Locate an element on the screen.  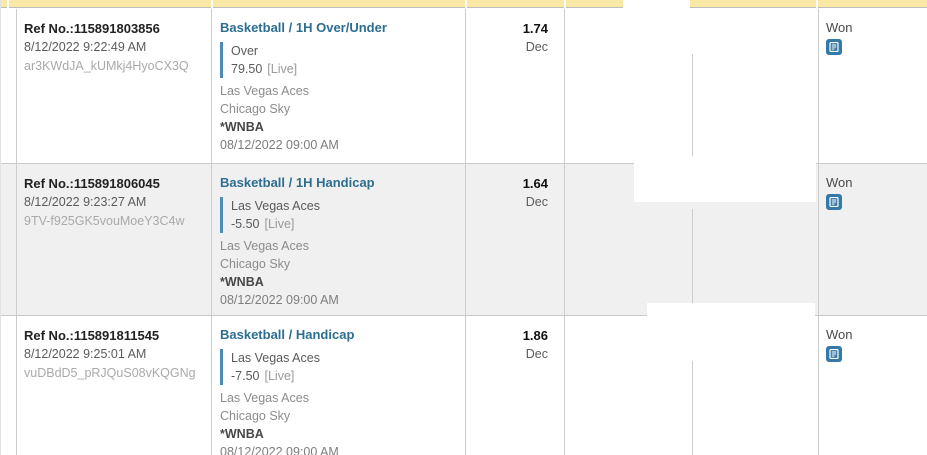
selection-value: -7.50 is located at coordinates (245, 376).